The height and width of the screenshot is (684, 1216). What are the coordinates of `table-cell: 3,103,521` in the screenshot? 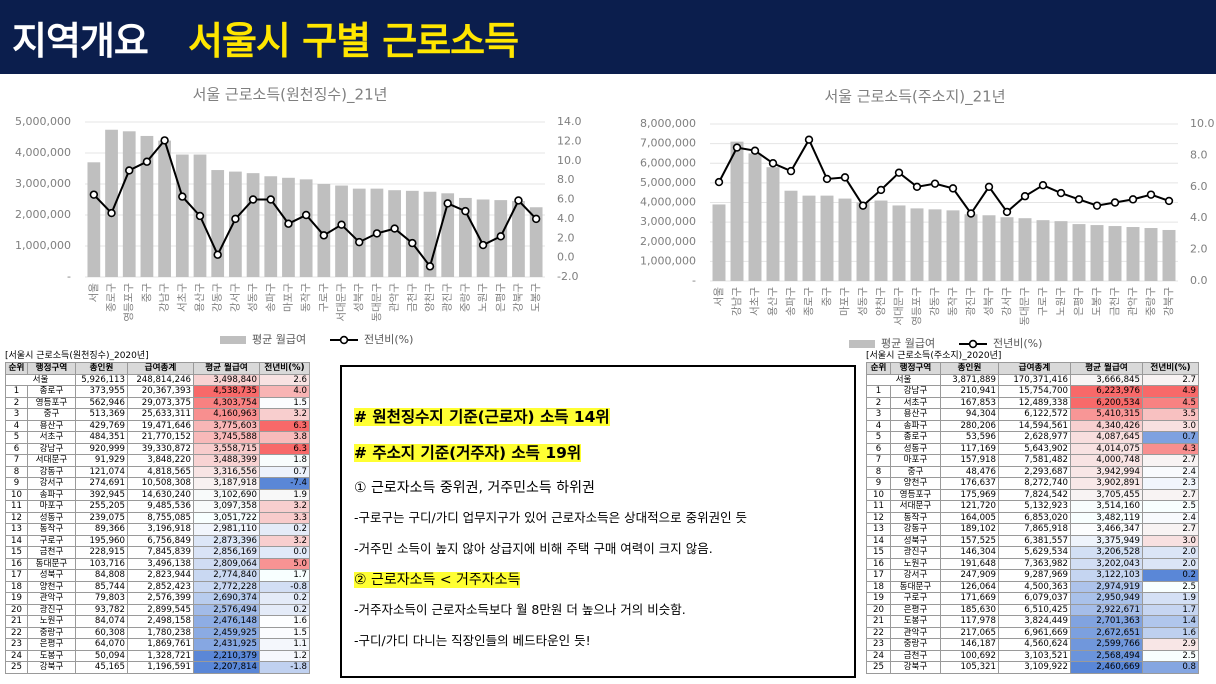 It's located at (1034, 655).